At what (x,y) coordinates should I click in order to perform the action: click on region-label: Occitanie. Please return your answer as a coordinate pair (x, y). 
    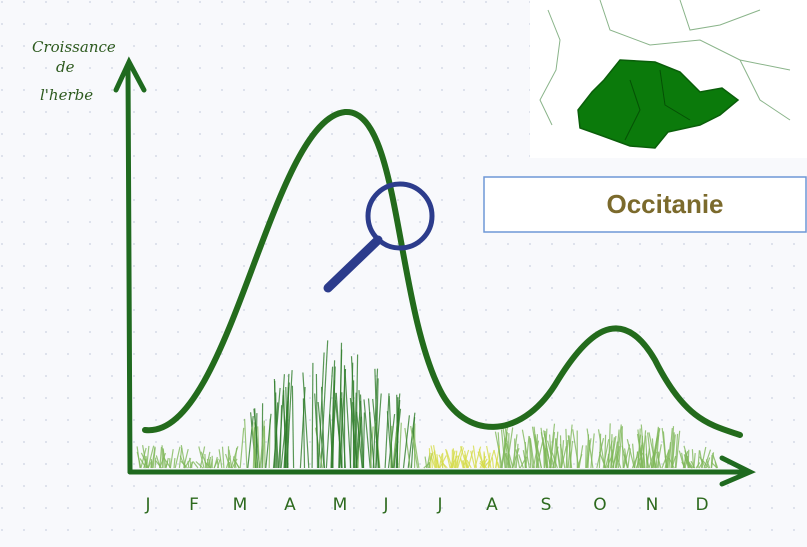
    Looking at the image, I should click on (664, 204).